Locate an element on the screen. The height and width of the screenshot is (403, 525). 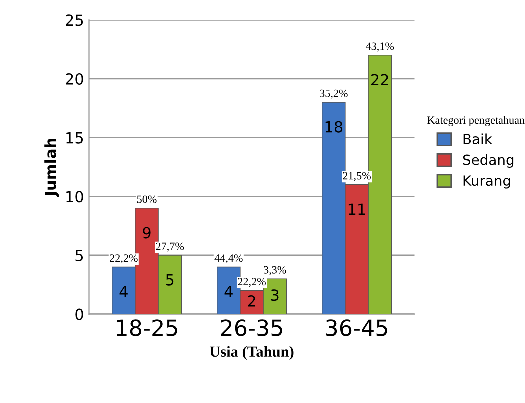
y-tick-label: 5 is located at coordinates (80, 256).